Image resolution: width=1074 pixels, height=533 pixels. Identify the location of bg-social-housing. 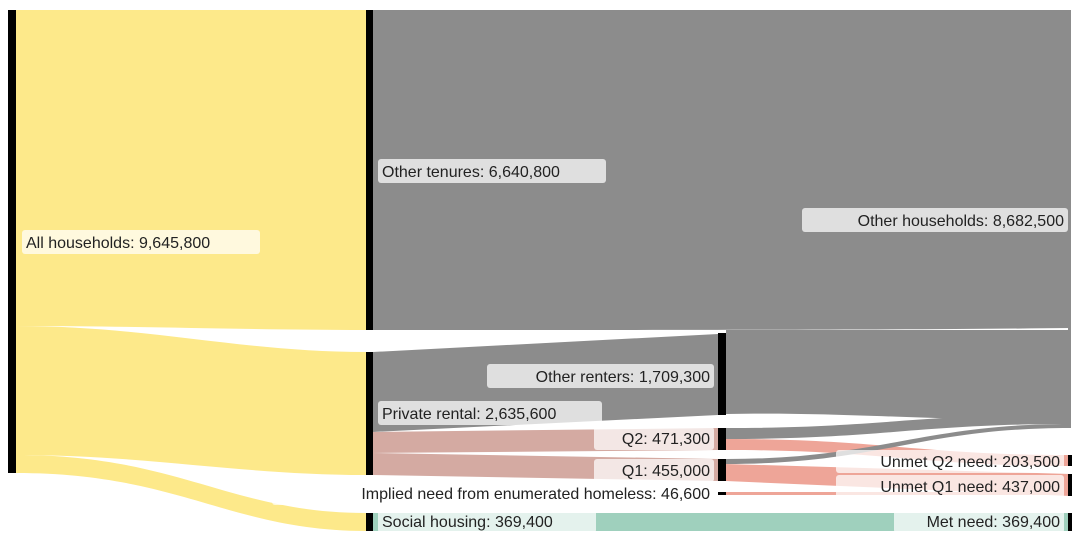
(487, 521).